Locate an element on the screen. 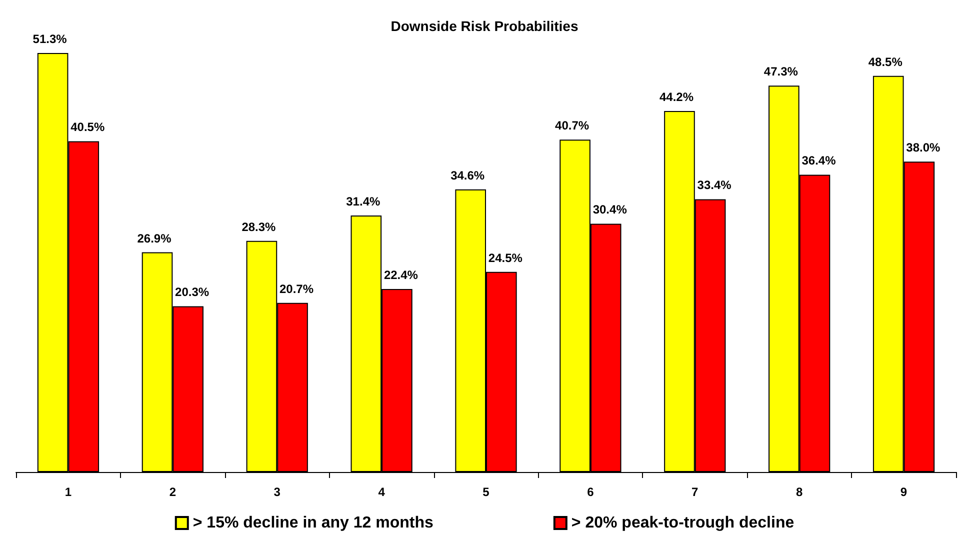 This screenshot has width=969, height=548. x-tick-label: 6 is located at coordinates (590, 492).